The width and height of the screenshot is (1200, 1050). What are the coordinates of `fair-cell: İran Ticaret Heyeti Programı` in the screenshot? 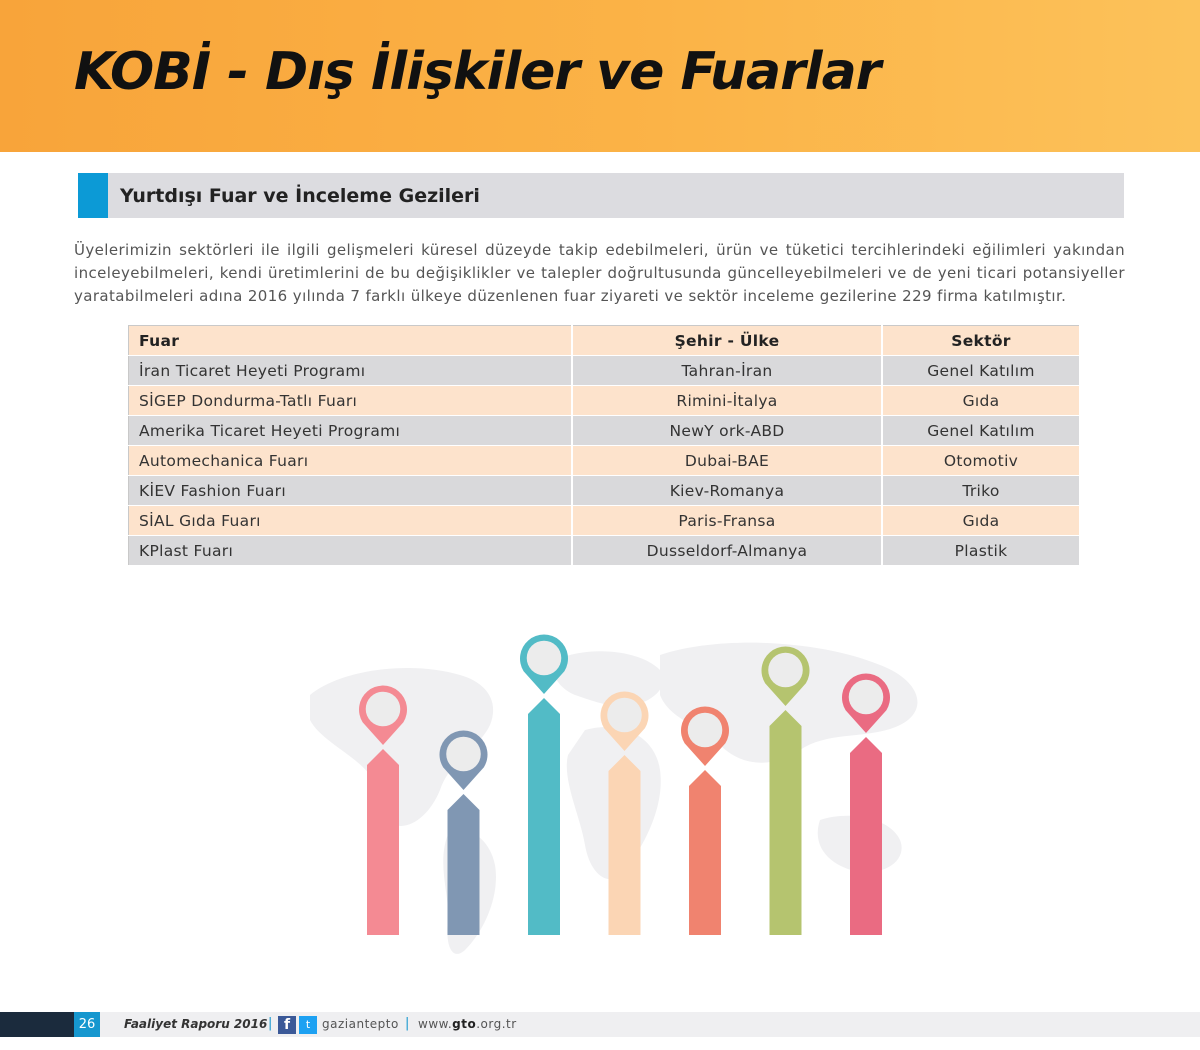 It's located at (350, 370).